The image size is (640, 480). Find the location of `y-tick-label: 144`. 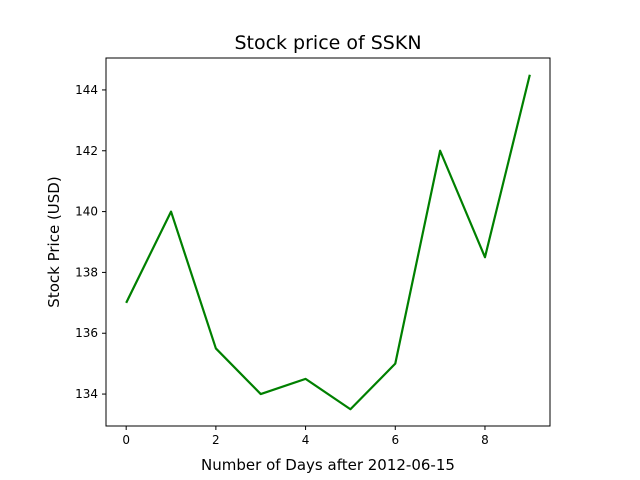

y-tick-label: 144 is located at coordinates (86, 90).